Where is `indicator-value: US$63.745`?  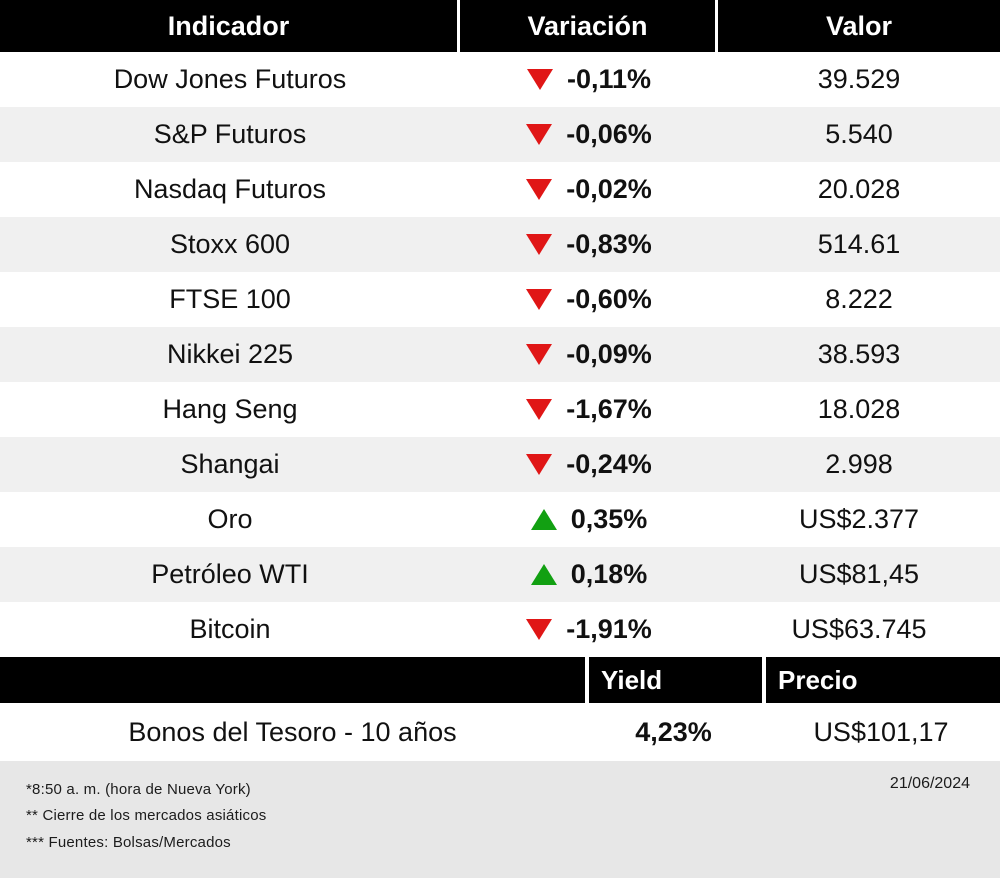 indicator-value: US$63.745 is located at coordinates (859, 629).